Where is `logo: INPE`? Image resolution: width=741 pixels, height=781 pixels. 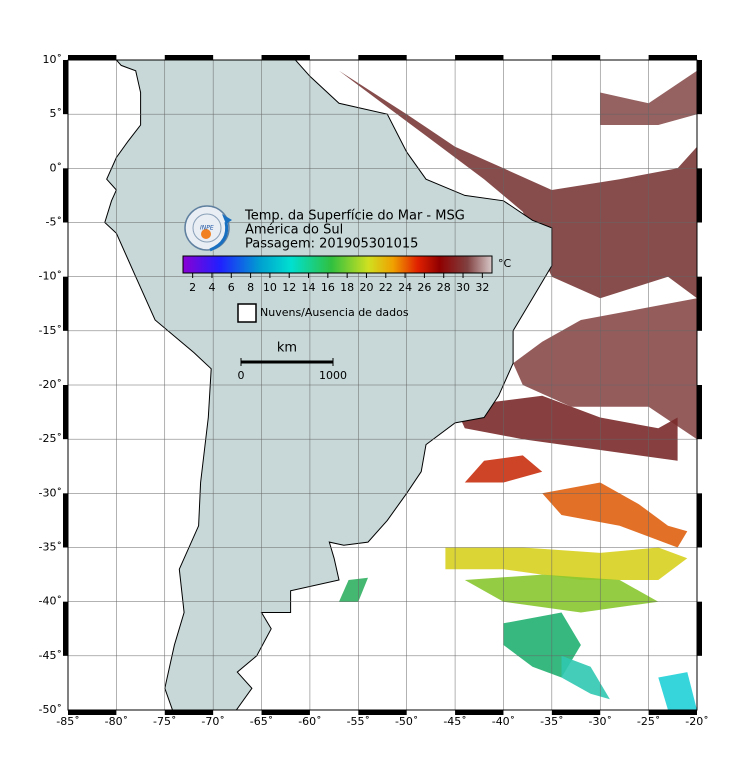 logo: INPE is located at coordinates (208, 228).